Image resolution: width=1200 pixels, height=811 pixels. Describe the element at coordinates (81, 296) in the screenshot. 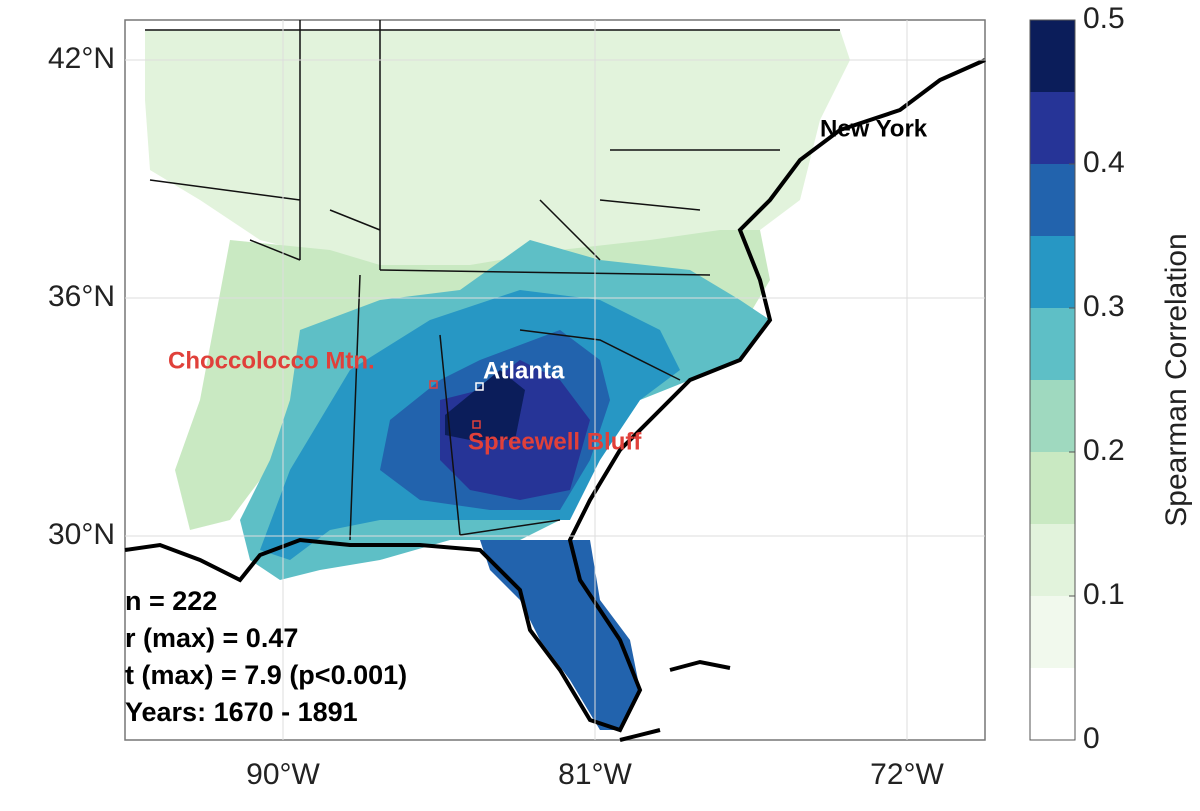

I see `lat-tick-label: 36°N` at that location.